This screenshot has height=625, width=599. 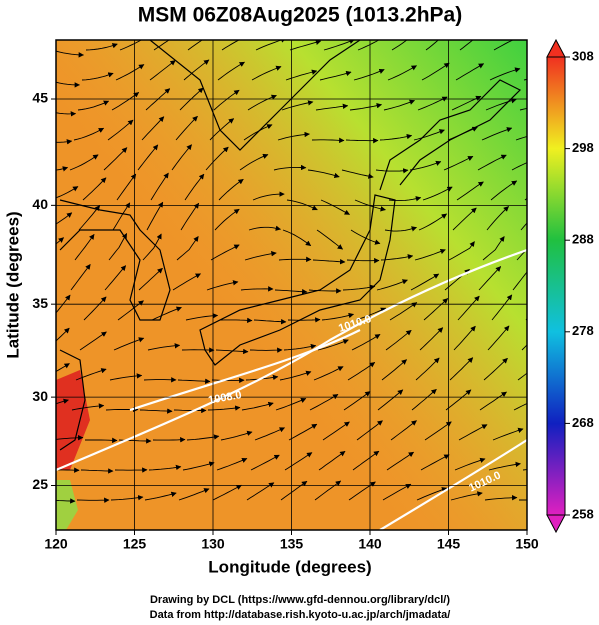 What do you see at coordinates (40, 98) in the screenshot?
I see `y-tick-label: 45` at bounding box center [40, 98].